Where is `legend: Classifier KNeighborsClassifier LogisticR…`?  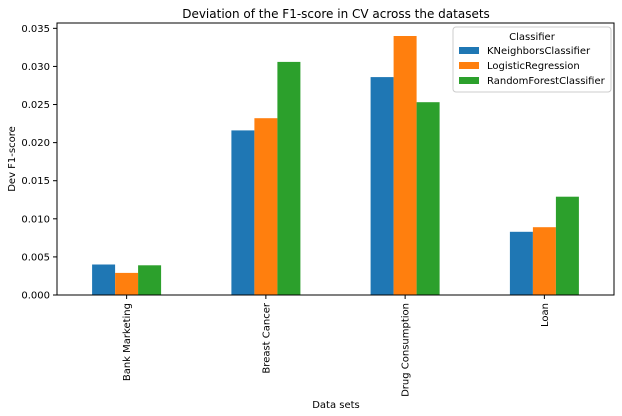
legend: Classifier KNeighborsClassifier LogisticR… is located at coordinates (532, 59).